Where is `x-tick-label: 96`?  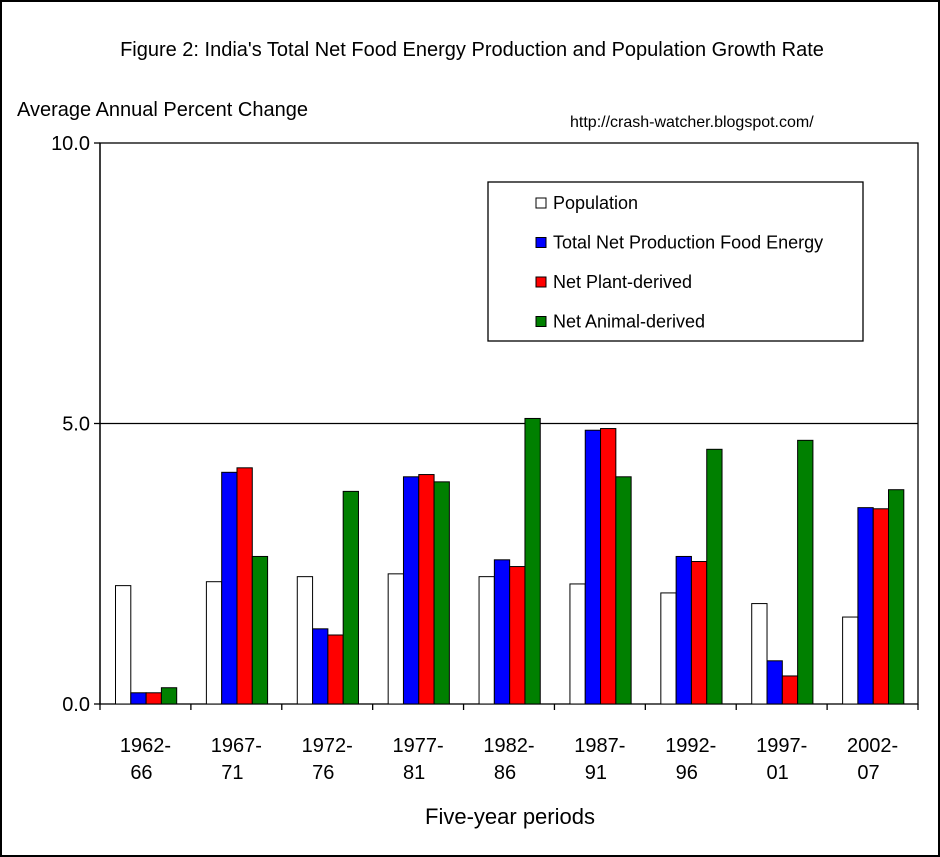
x-tick-label: 96 is located at coordinates (687, 773).